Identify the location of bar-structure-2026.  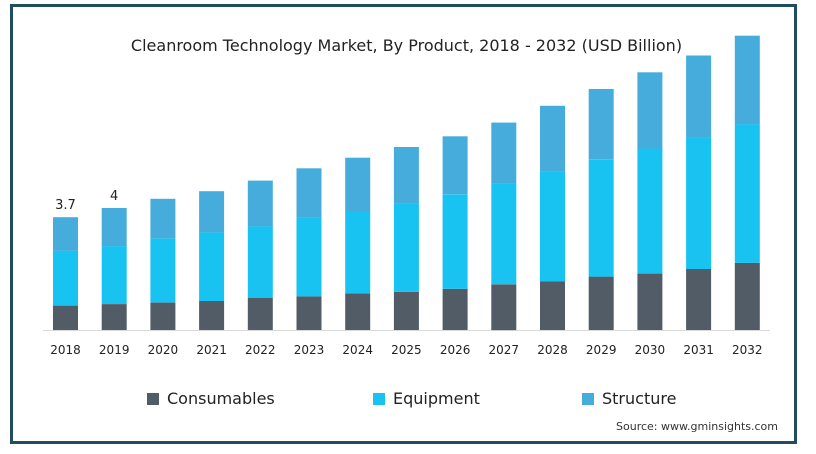
(455, 165).